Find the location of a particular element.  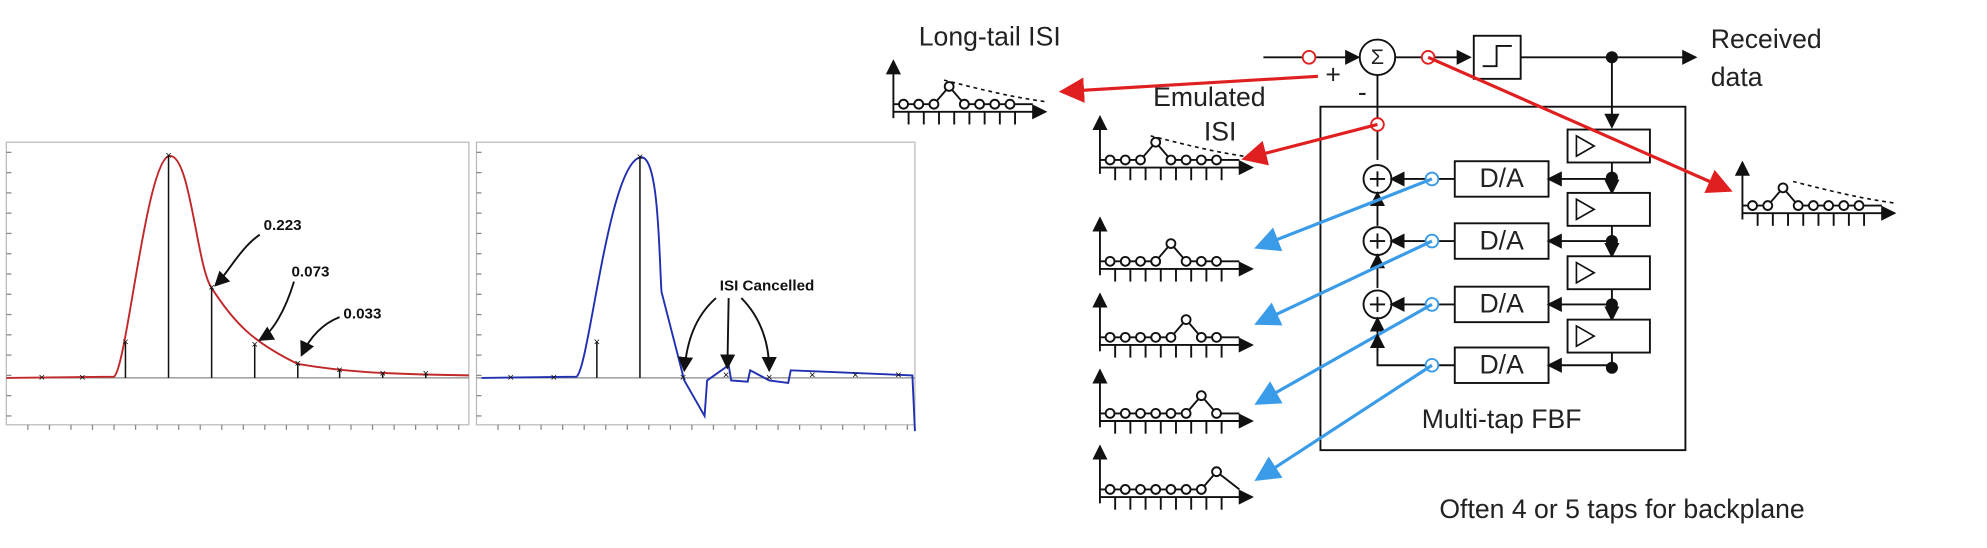

sign: + is located at coordinates (1333, 74).